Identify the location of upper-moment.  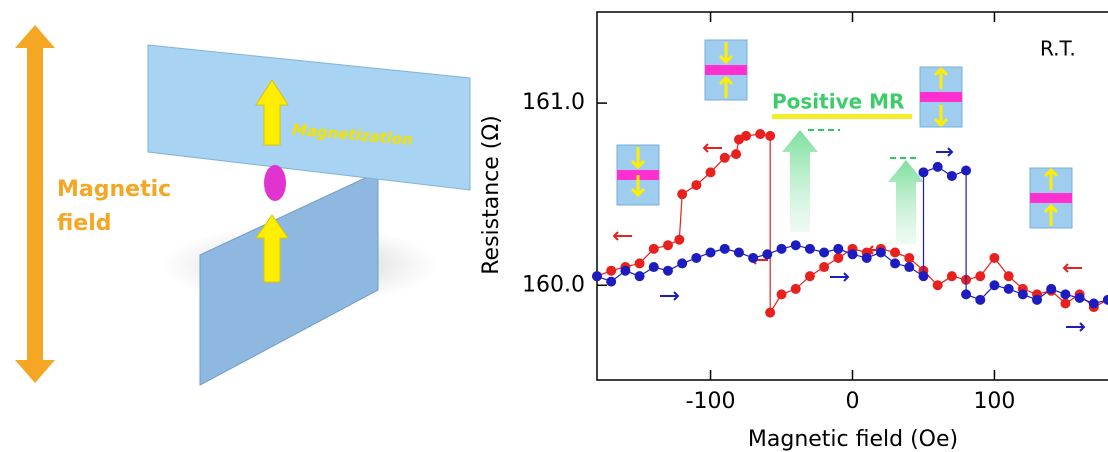
(272, 112).